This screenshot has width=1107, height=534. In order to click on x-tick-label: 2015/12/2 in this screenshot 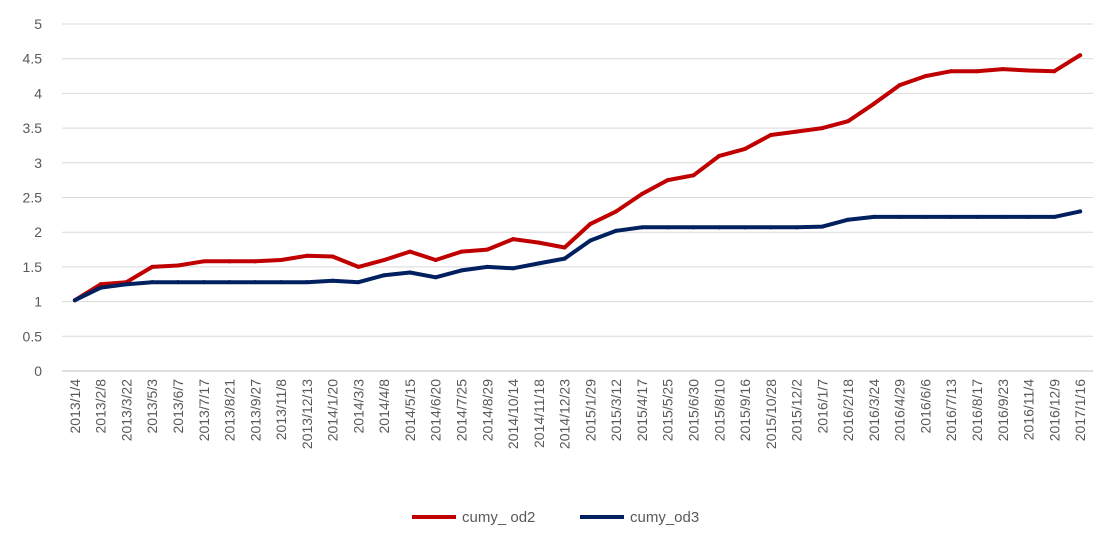, I will do `click(797, 410)`.